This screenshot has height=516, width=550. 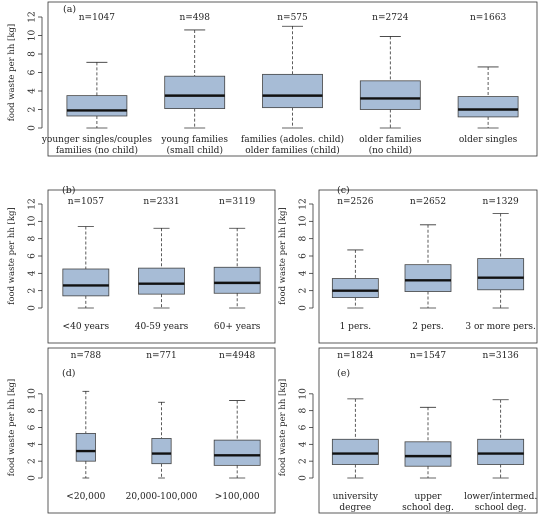 What do you see at coordinates (237, 497) in the screenshot?
I see `category-label: >100,000` at bounding box center [237, 497].